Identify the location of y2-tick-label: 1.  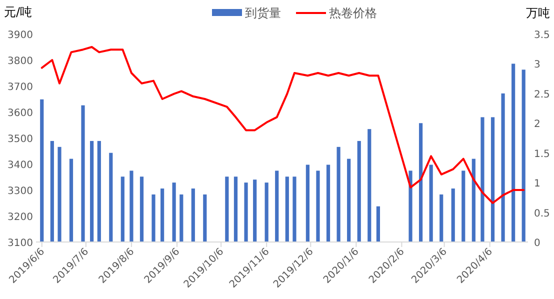
(537, 184).